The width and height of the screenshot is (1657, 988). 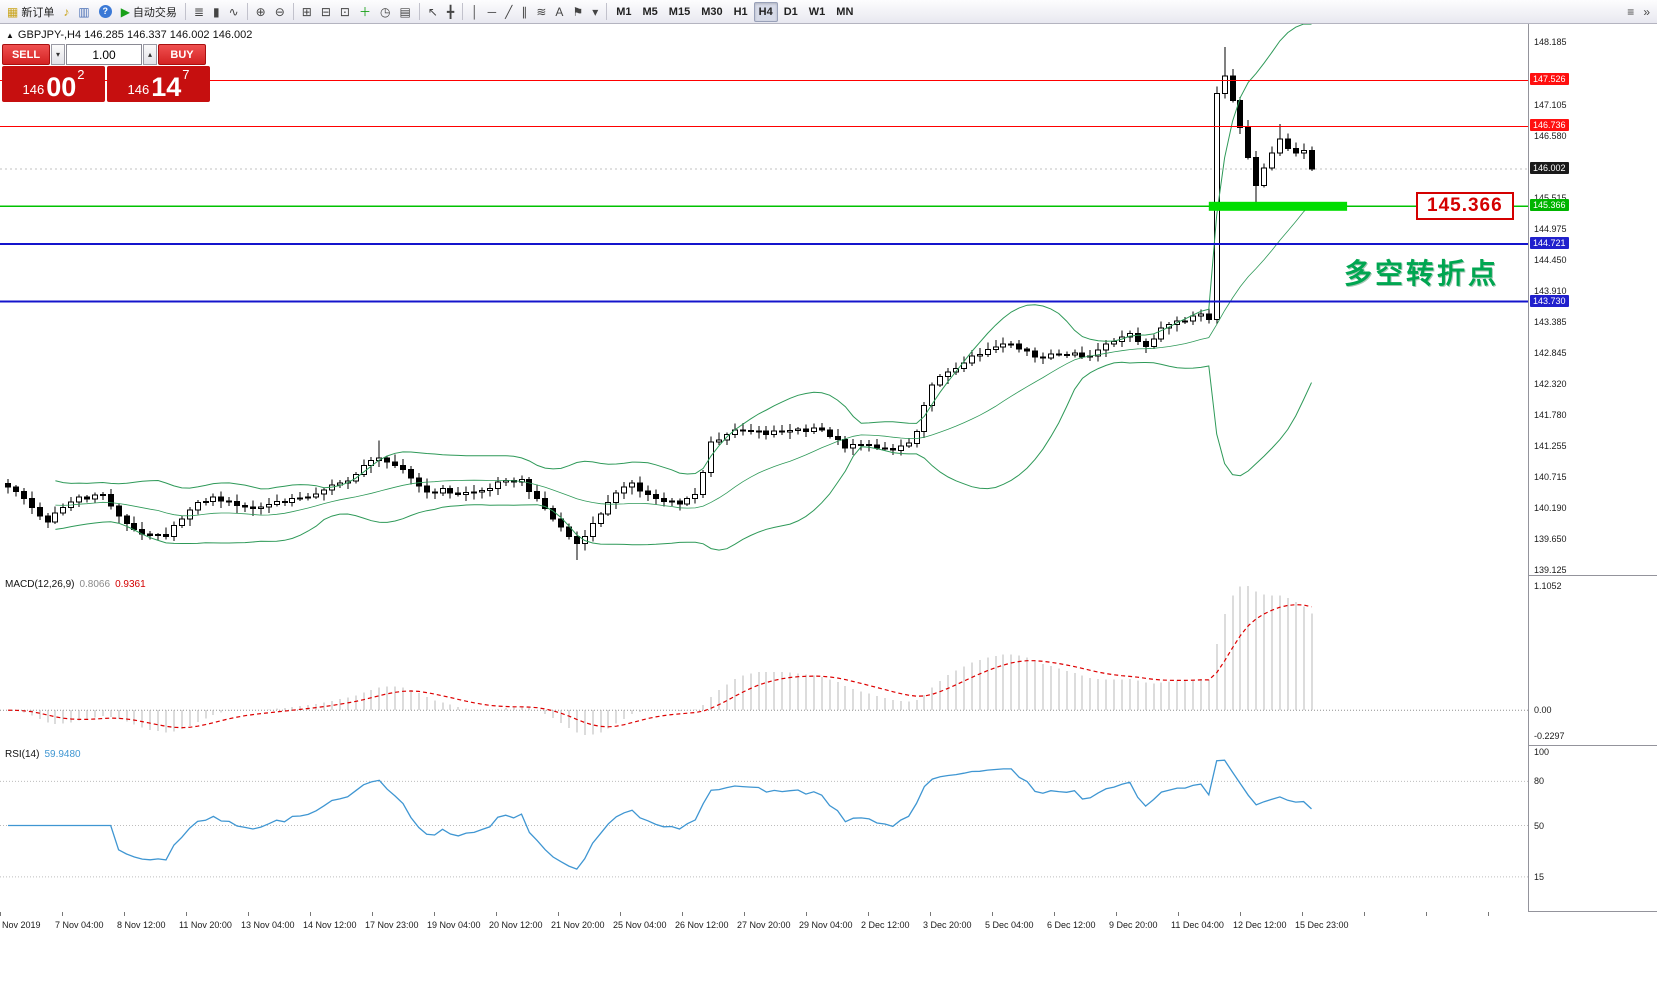 I want to click on tf-m5-label: M5, so click(x=650, y=11).